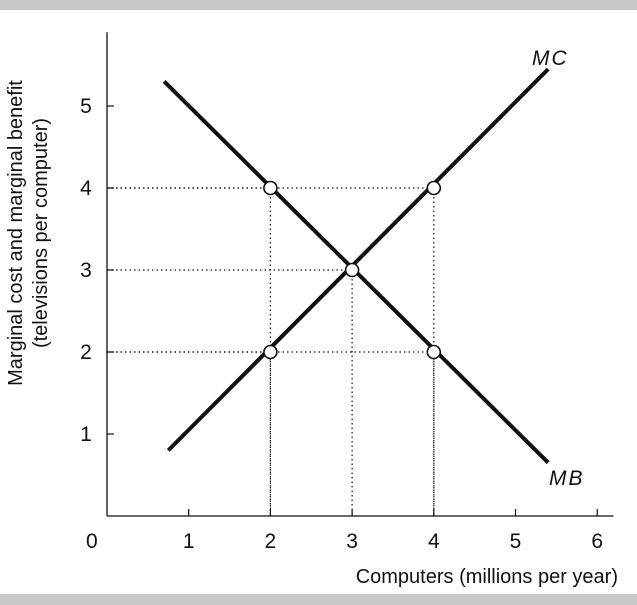 Image resolution: width=637 pixels, height=605 pixels. Describe the element at coordinates (434, 541) in the screenshot. I see `x-tick-label-4: 4` at that location.